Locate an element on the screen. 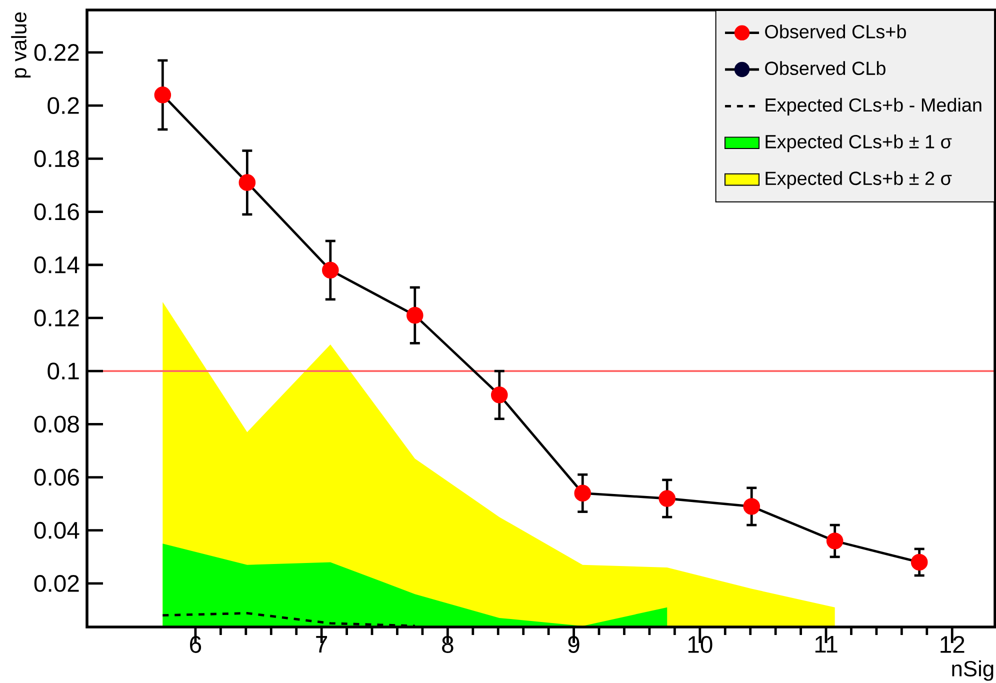 The width and height of the screenshot is (996, 683). y-axis-title: p value is located at coordinates (21, 45).